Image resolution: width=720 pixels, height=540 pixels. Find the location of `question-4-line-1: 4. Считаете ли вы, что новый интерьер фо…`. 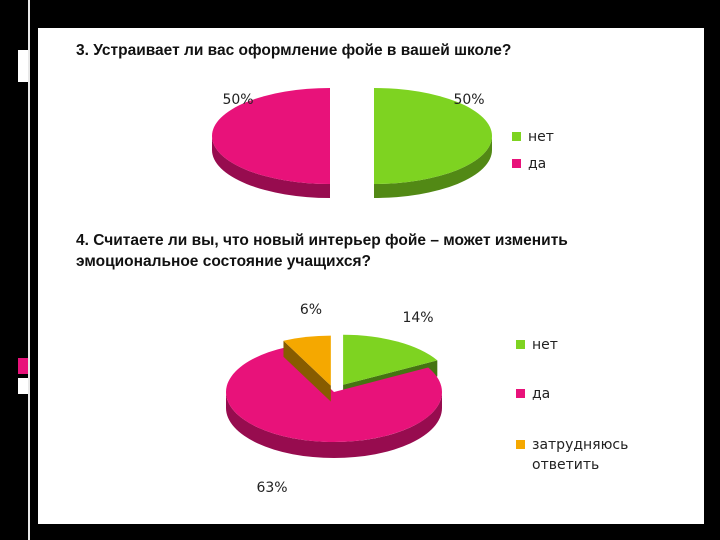

question-4-line-1: 4. Считаете ли вы, что новый интерьер фо… is located at coordinates (322, 240).